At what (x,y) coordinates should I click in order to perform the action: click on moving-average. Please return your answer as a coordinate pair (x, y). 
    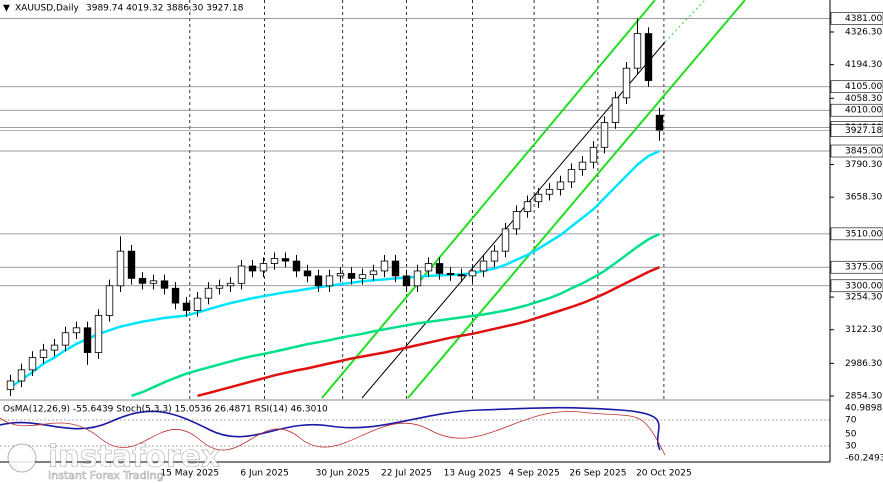
    Looking at the image, I should click on (428, 332).